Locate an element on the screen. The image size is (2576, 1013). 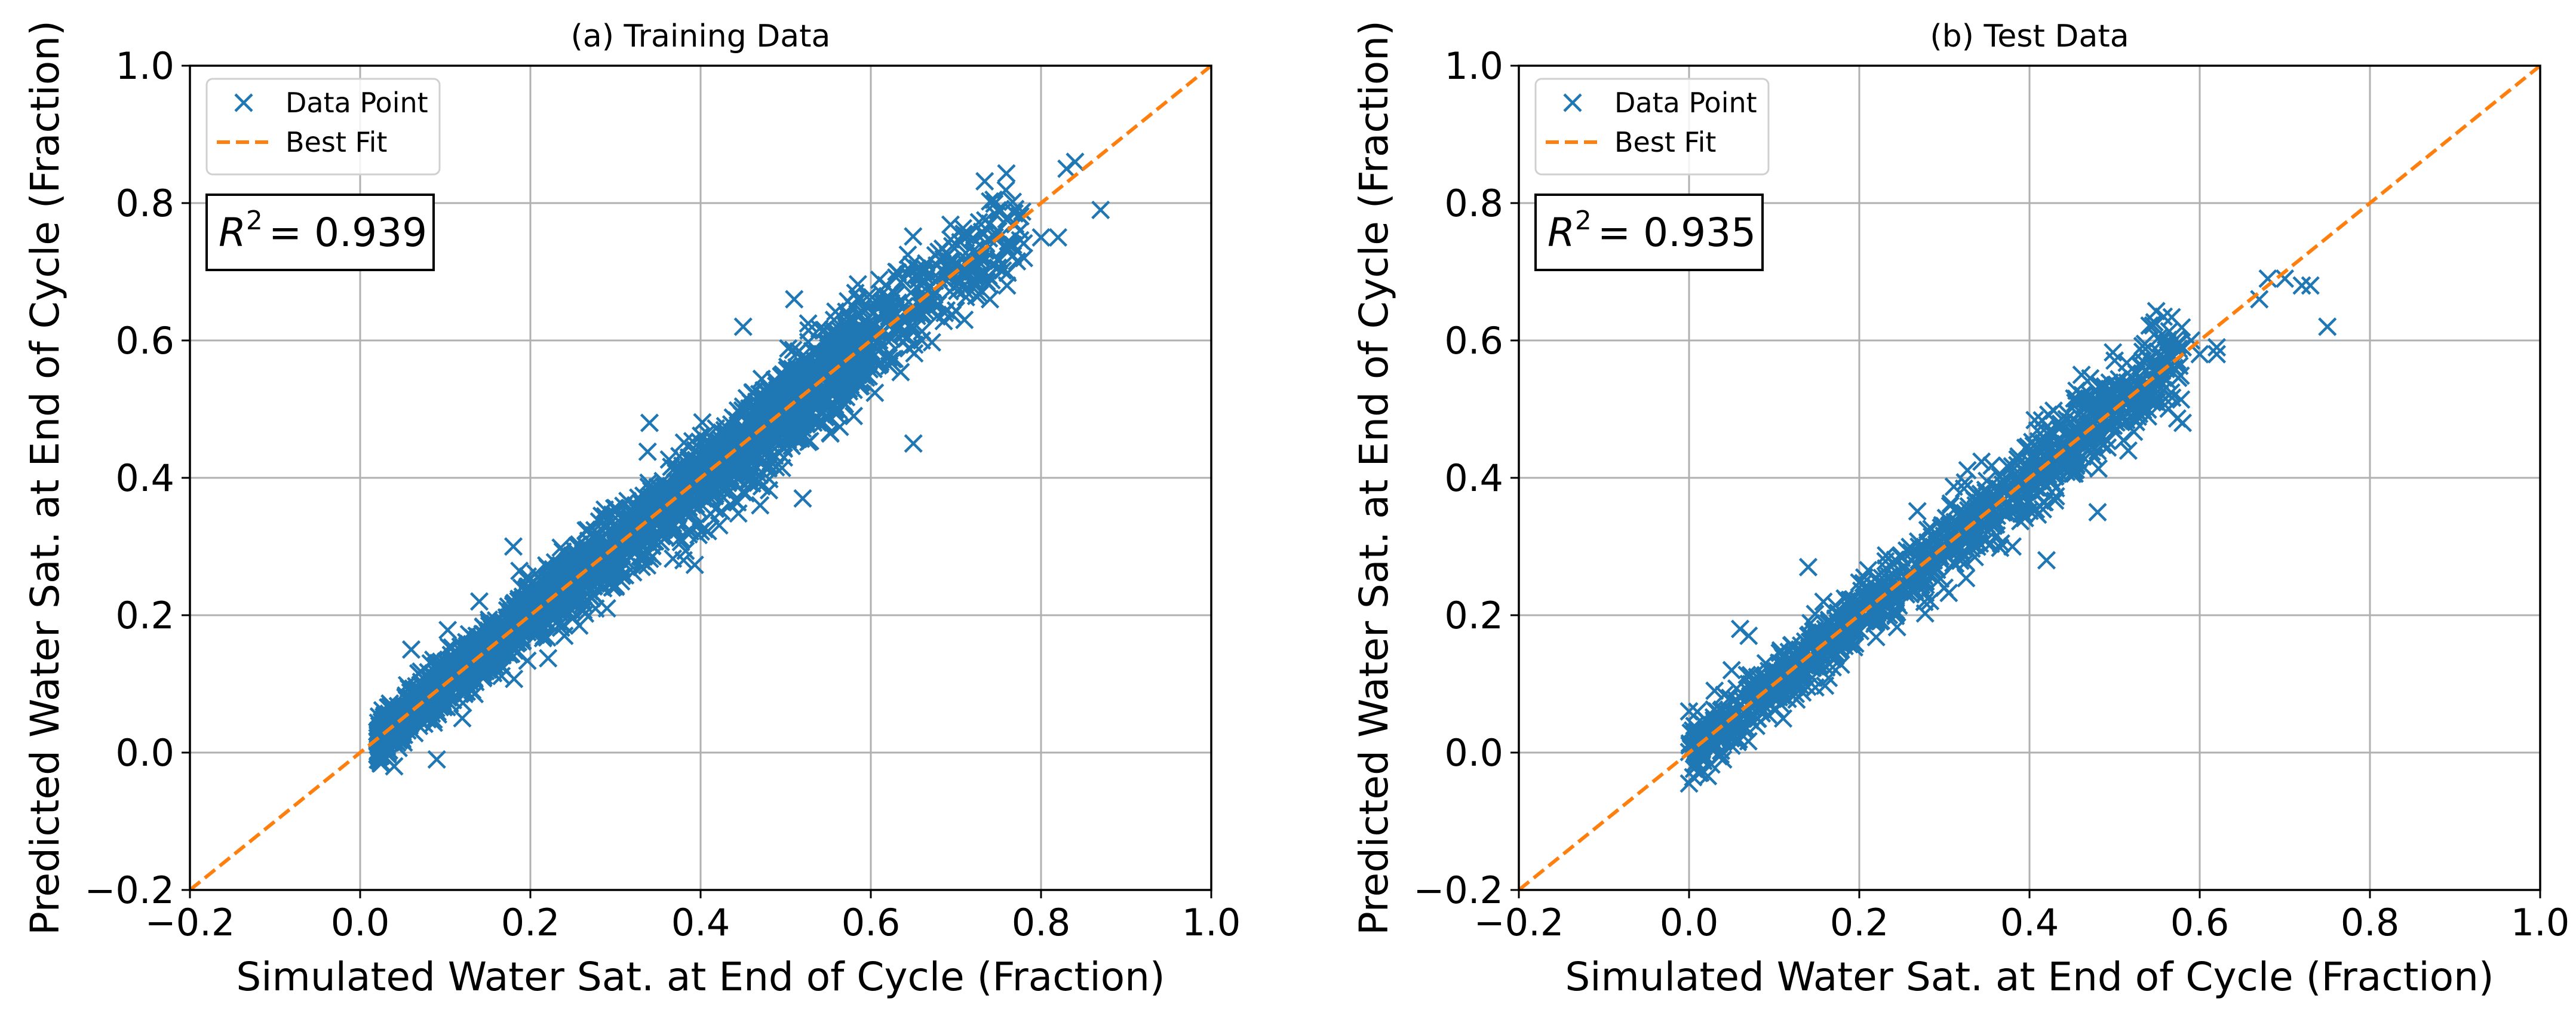
r2-value: = 0.935 is located at coordinates (1677, 233).